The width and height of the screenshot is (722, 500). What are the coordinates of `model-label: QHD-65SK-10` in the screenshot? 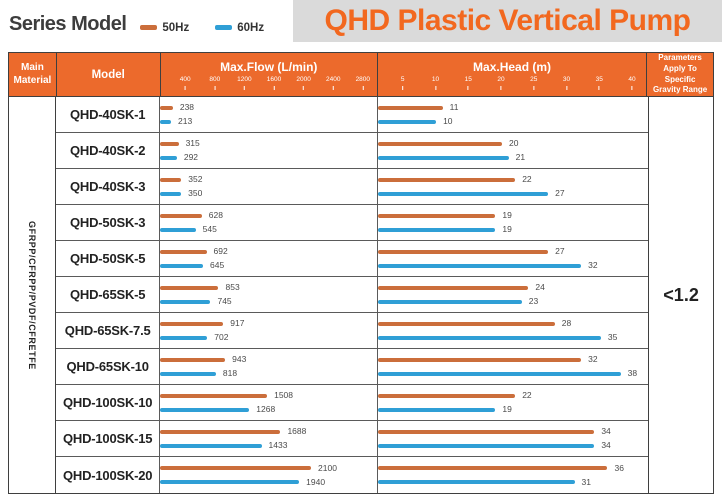 It's located at (107, 366).